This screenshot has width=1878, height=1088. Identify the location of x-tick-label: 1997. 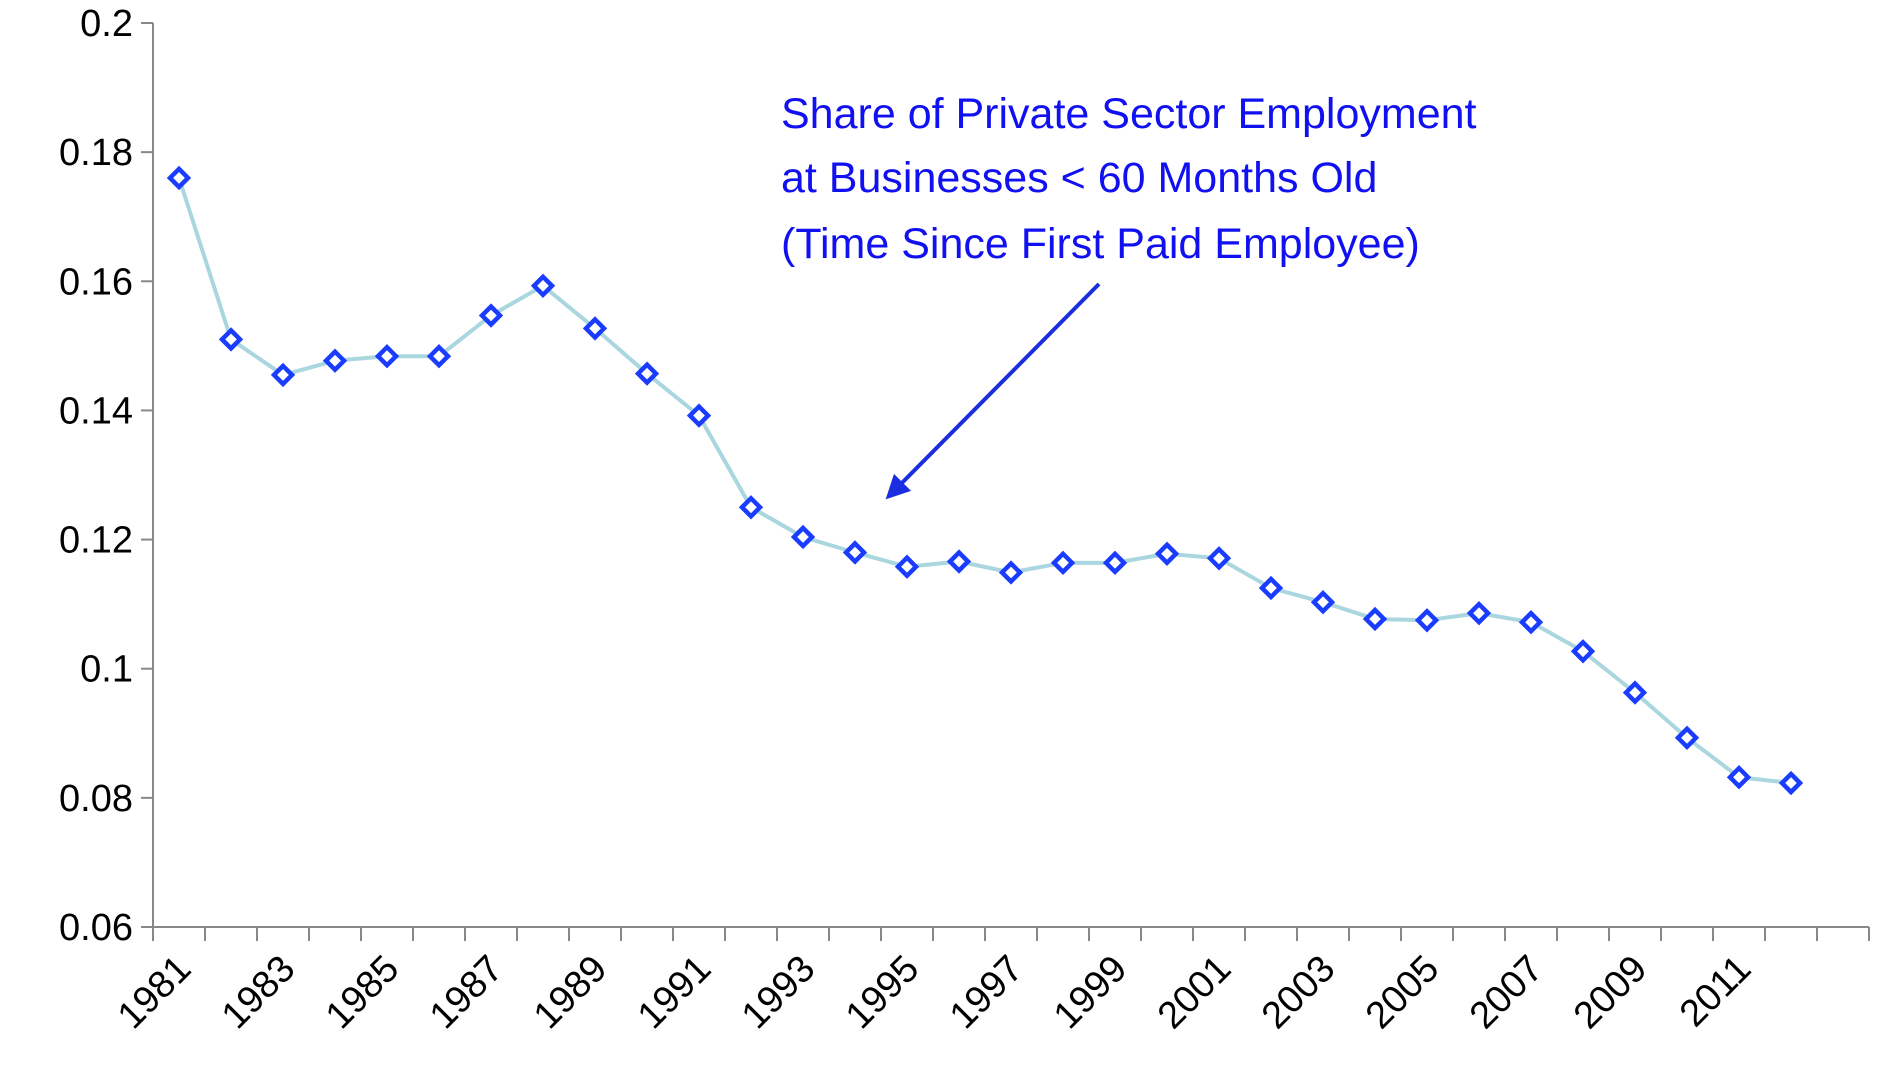
(986, 992).